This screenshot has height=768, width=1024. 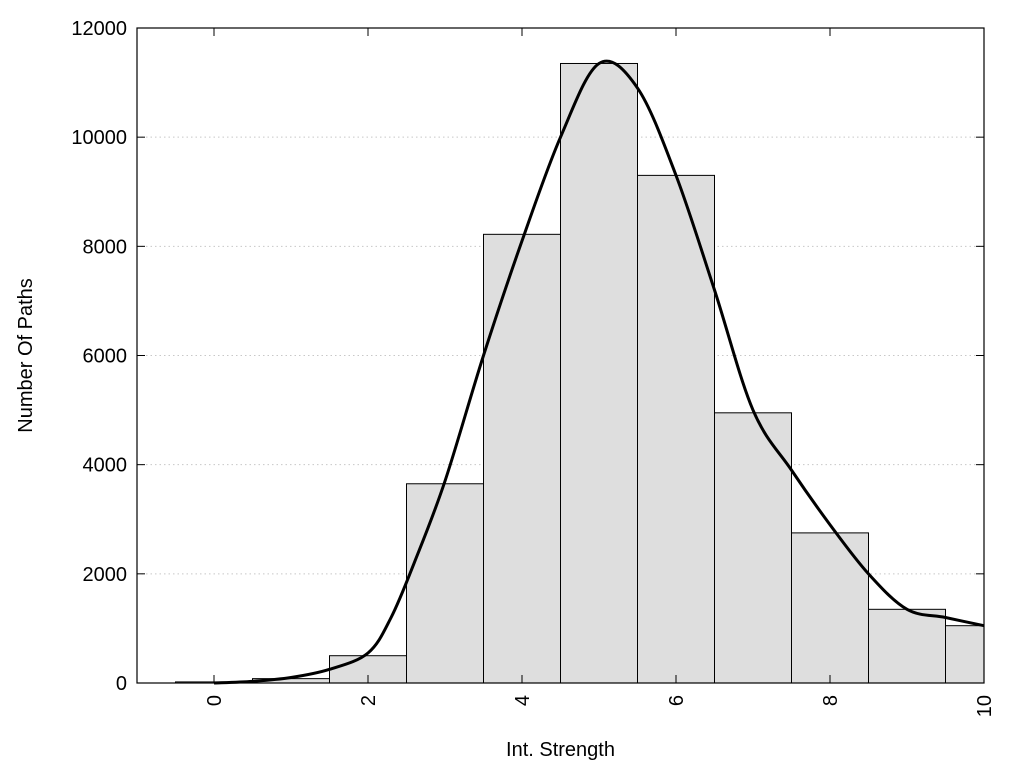 What do you see at coordinates (523, 700) in the screenshot?
I see `x-tick-label: 4` at bounding box center [523, 700].